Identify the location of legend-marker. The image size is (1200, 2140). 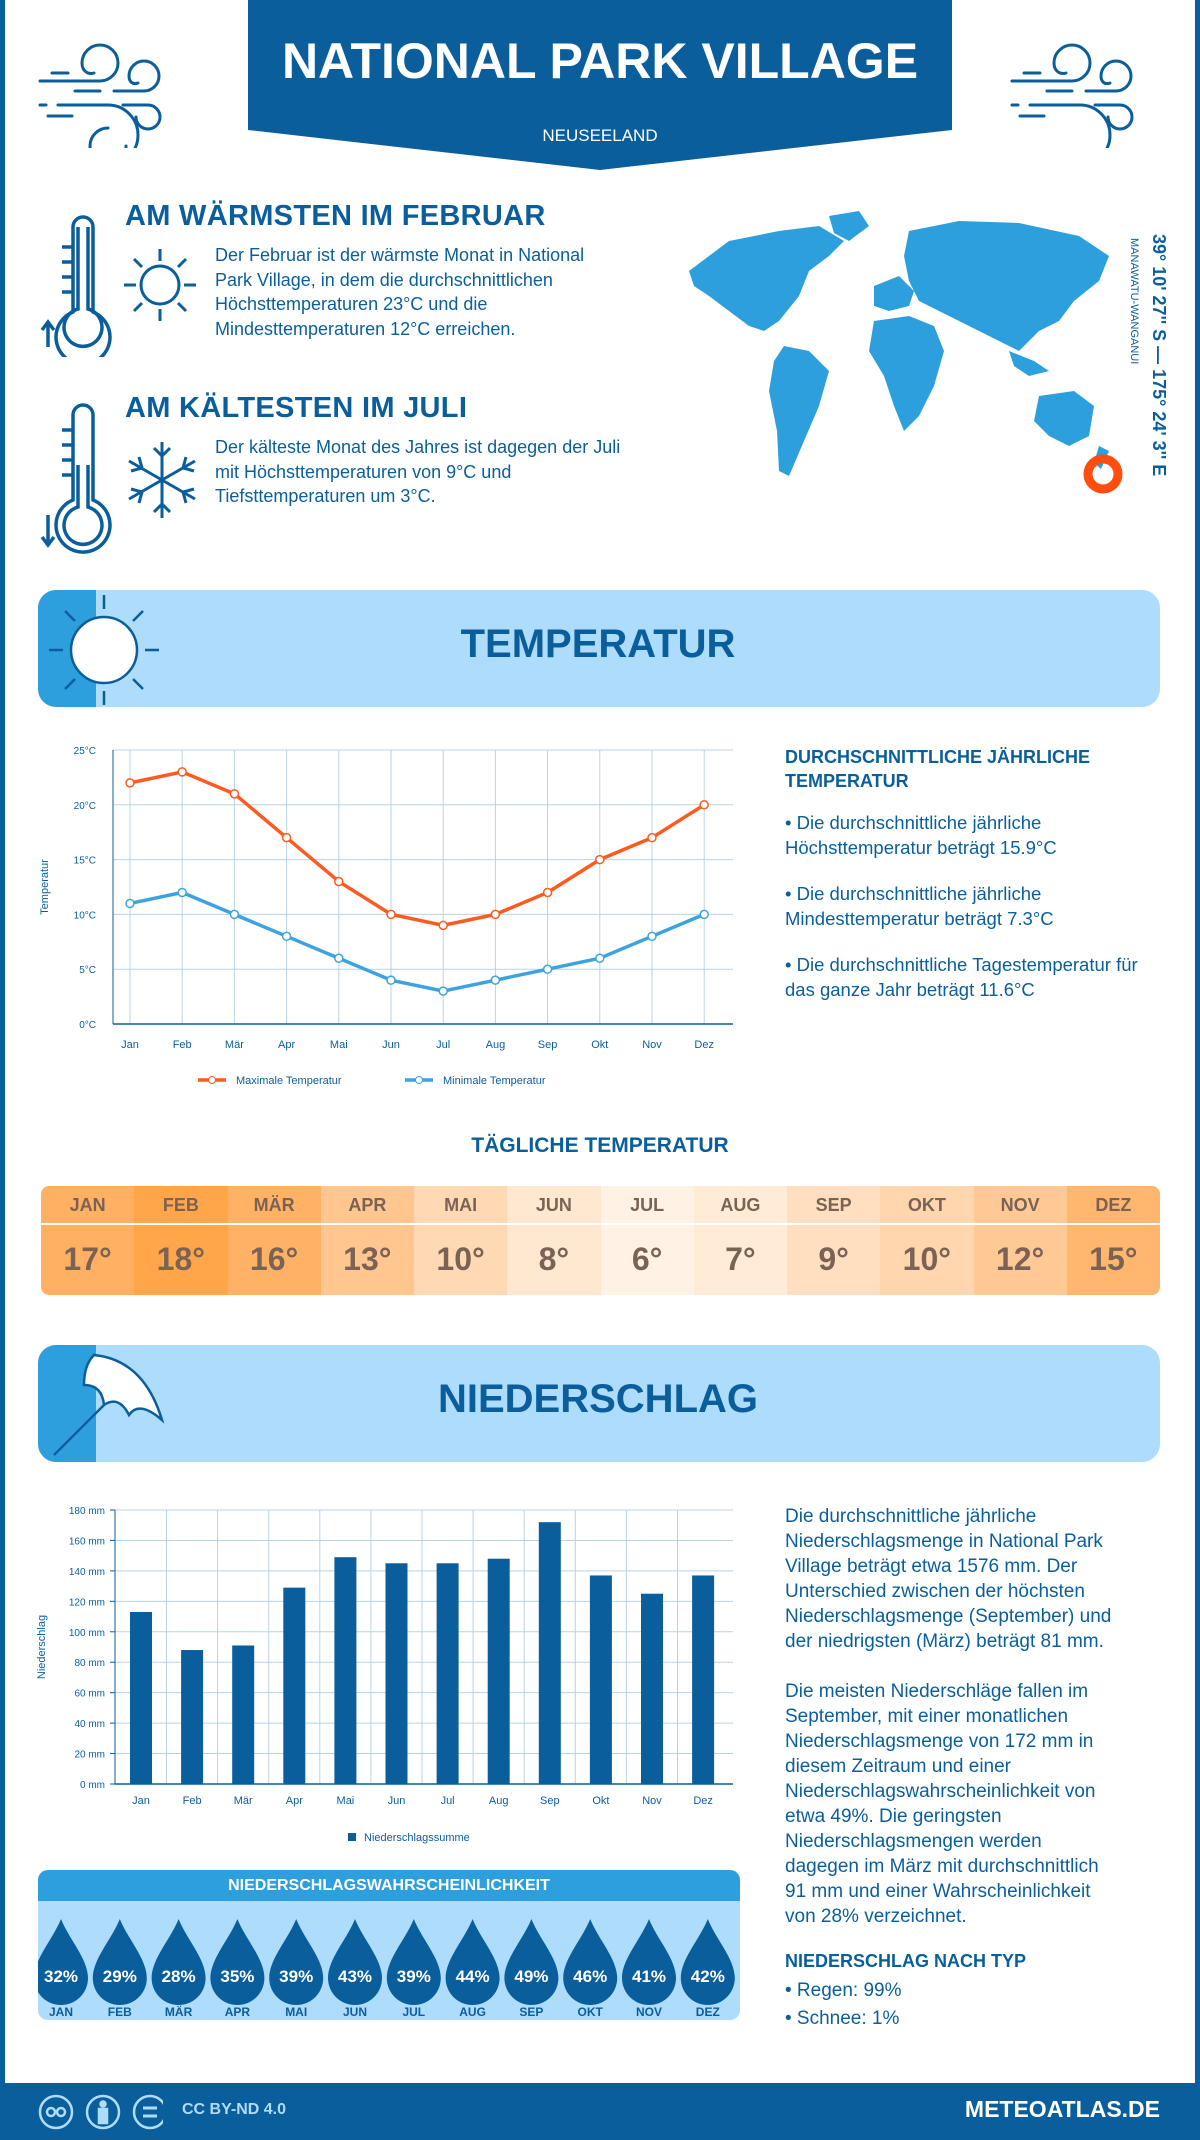
(419, 1080).